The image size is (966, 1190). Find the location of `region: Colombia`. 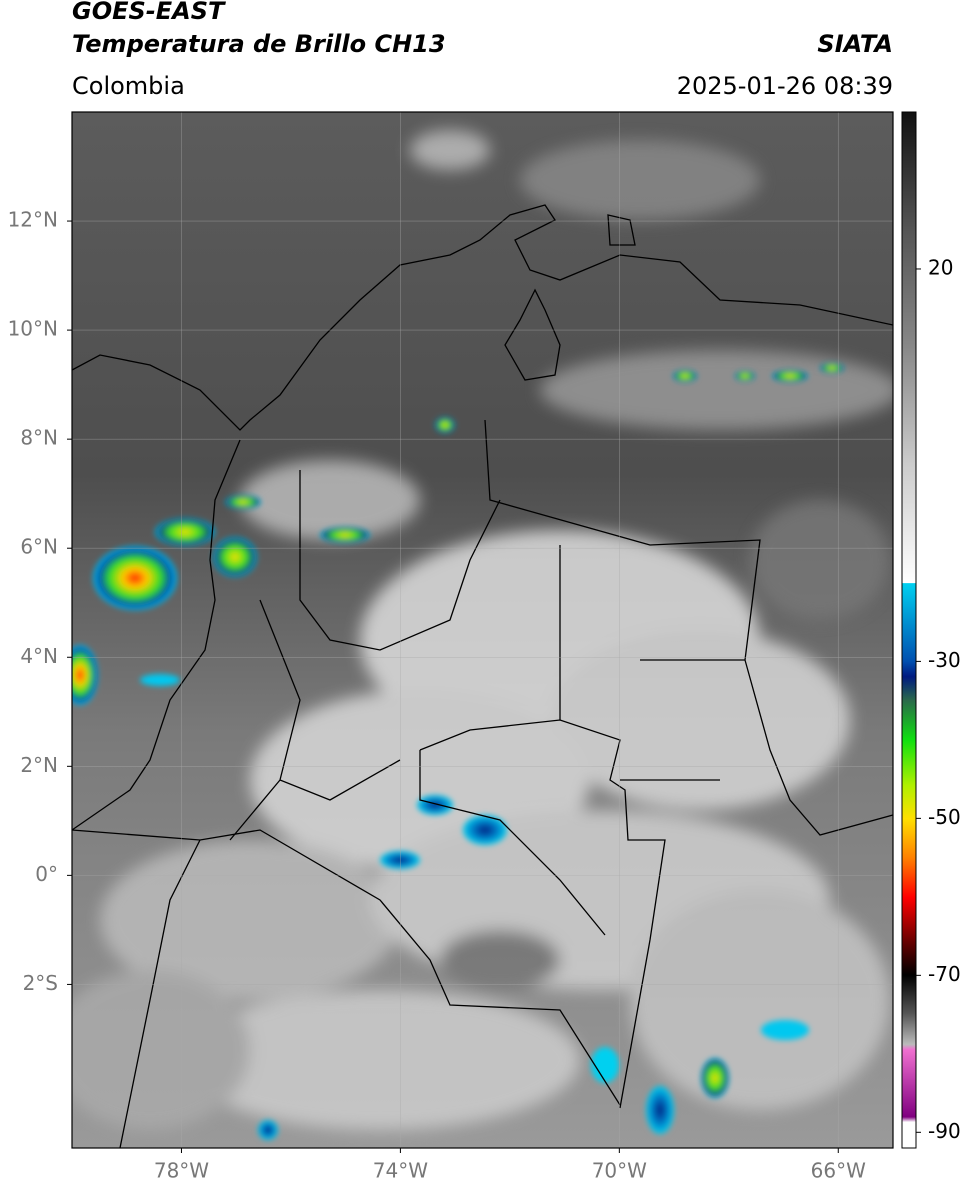

region: Colombia is located at coordinates (128, 86).